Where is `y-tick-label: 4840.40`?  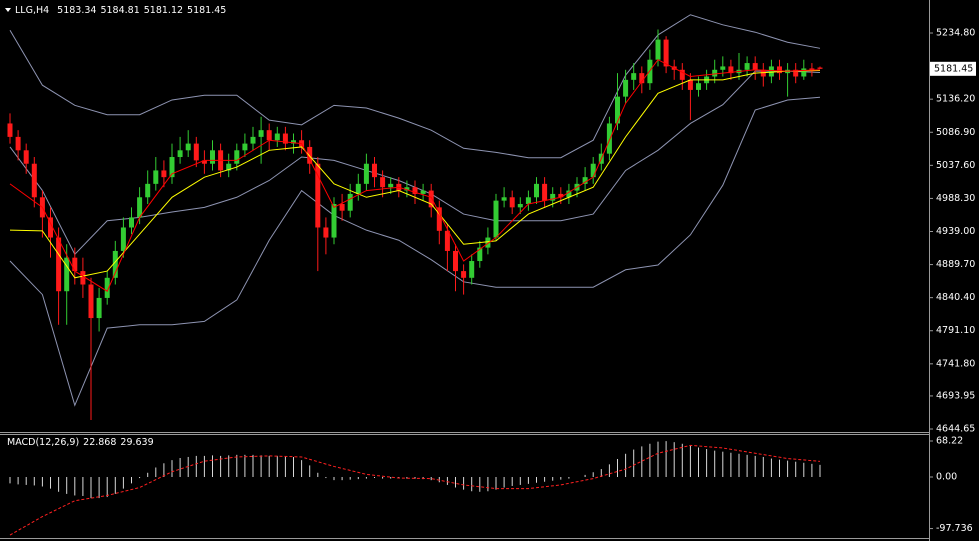
y-tick-label: 4840.40 is located at coordinates (955, 297).